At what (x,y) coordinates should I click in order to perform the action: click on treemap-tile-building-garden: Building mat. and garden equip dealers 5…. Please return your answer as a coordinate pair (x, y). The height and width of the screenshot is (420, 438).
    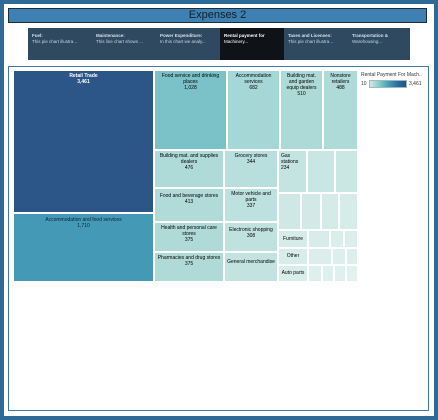
    Looking at the image, I should click on (301, 110).